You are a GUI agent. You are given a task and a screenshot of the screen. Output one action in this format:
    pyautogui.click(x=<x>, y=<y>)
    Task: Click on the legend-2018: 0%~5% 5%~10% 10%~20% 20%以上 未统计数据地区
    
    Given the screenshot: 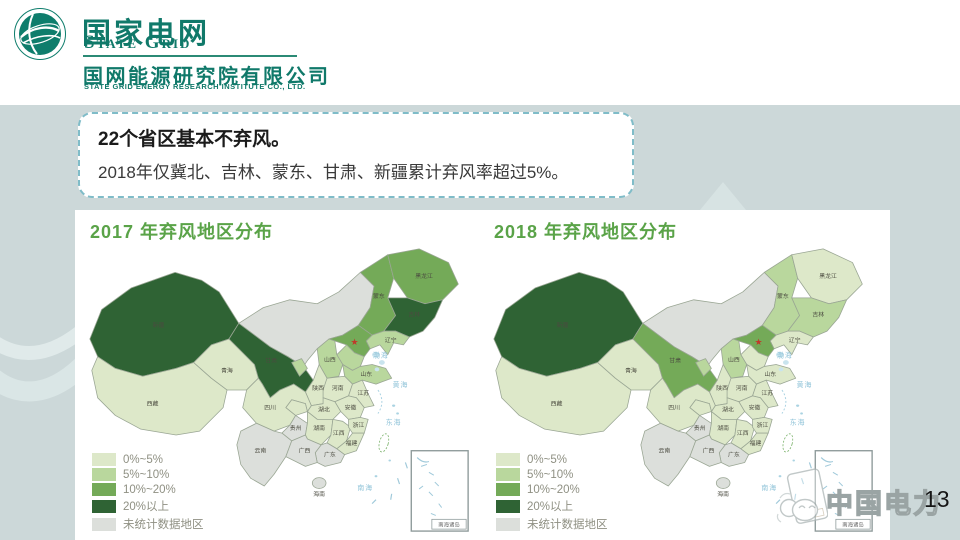 What is the action you would take?
    pyautogui.click(x=552, y=493)
    